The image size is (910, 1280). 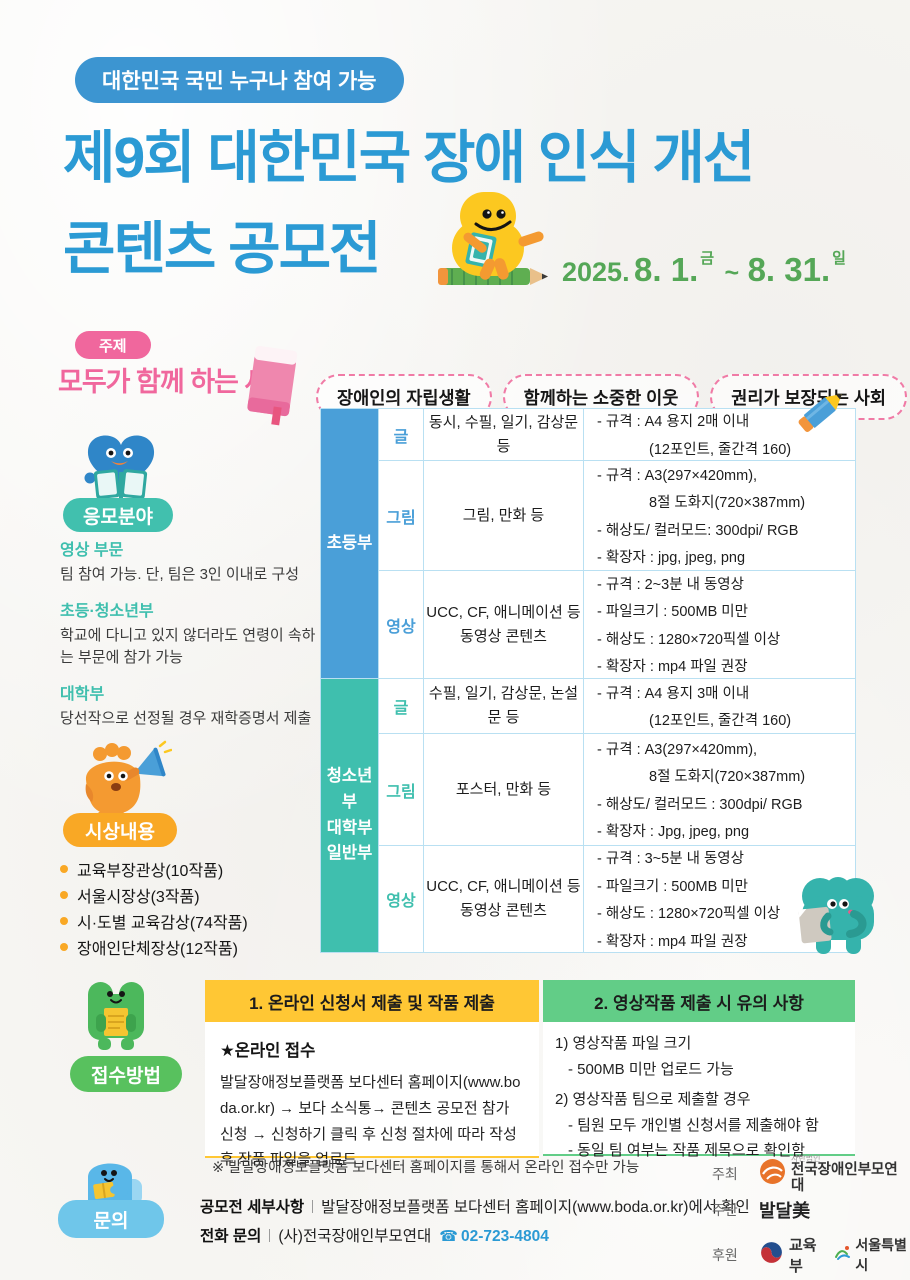 I want to click on inquiry-phone-line: 전화 문의 (사)전국장애인부모연대 ☎ 02-723-4804, so click(x=475, y=1237).